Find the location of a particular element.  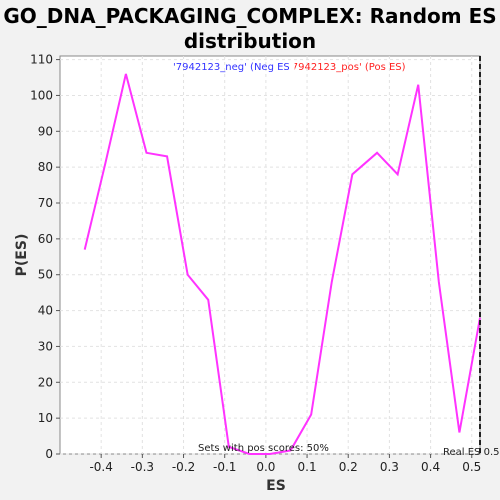

x-axis-label: ES is located at coordinates (276, 486).